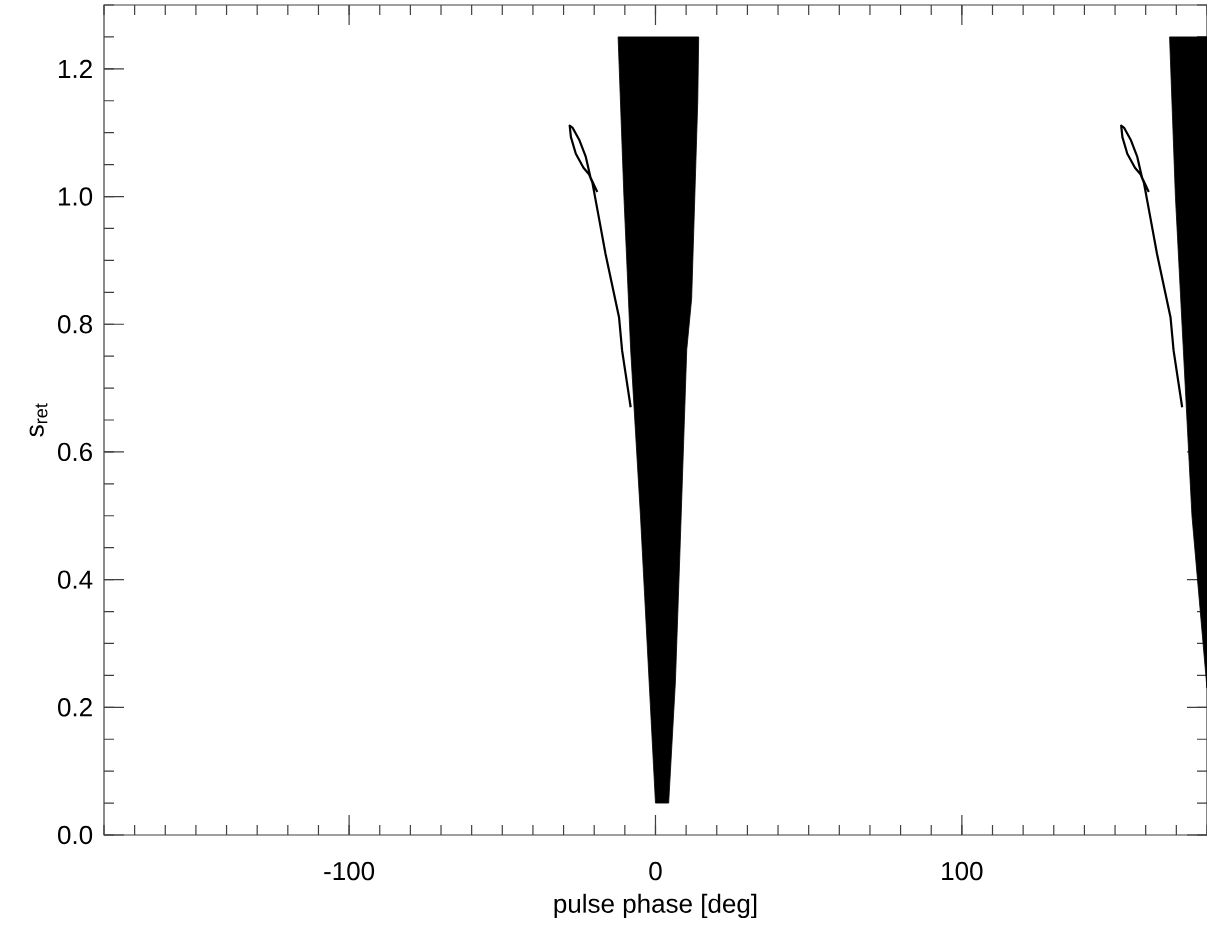 The height and width of the screenshot is (932, 1207). Describe the element at coordinates (655, 871) in the screenshot. I see `x-tick-label: 0` at that location.